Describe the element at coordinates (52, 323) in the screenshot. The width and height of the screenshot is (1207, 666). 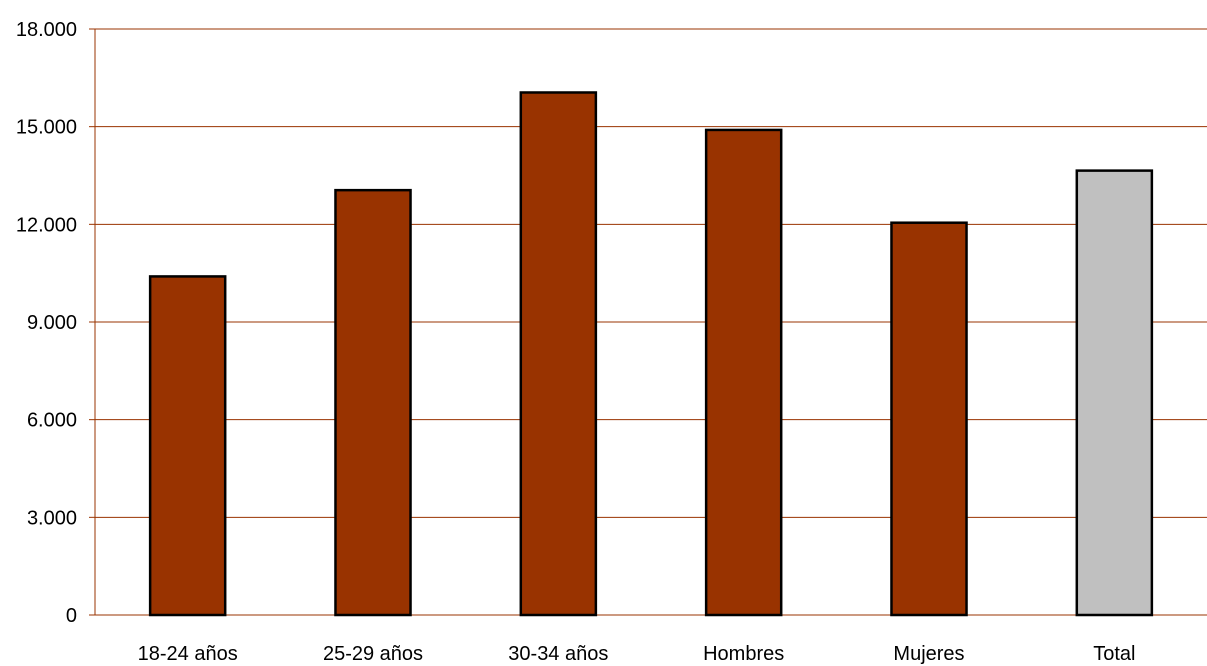
I see `y-tick-label: 9.000` at that location.